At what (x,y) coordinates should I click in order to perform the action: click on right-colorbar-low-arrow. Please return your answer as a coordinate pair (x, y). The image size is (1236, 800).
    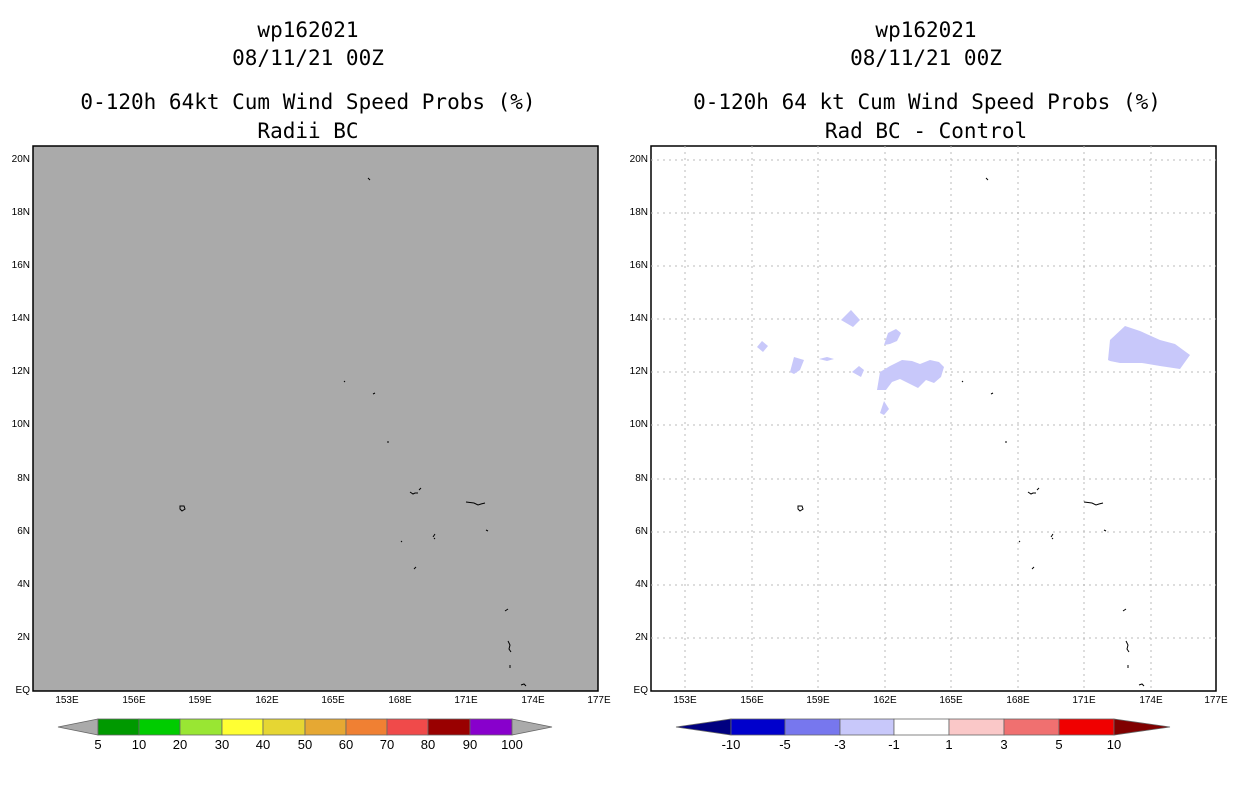
    Looking at the image, I should click on (703, 727).